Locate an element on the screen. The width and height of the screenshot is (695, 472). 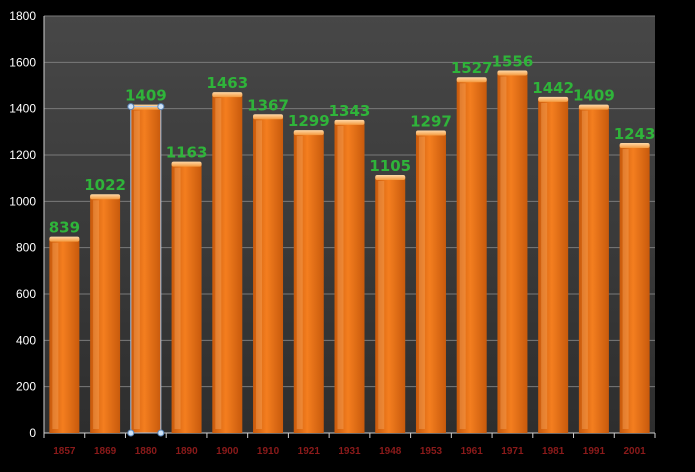
y-tick-label: 400 is located at coordinates (26, 340).